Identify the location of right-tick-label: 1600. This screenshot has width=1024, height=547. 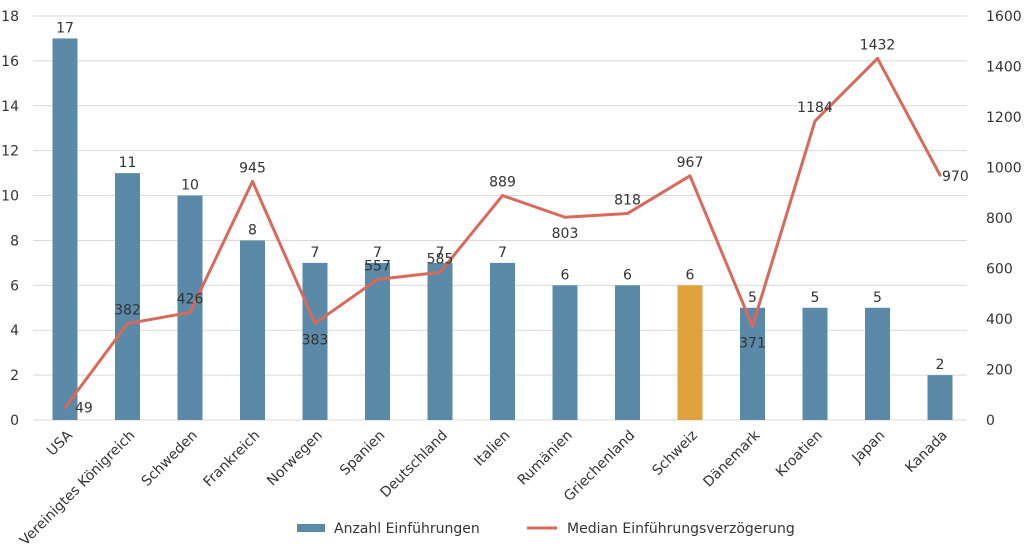
(1004, 17).